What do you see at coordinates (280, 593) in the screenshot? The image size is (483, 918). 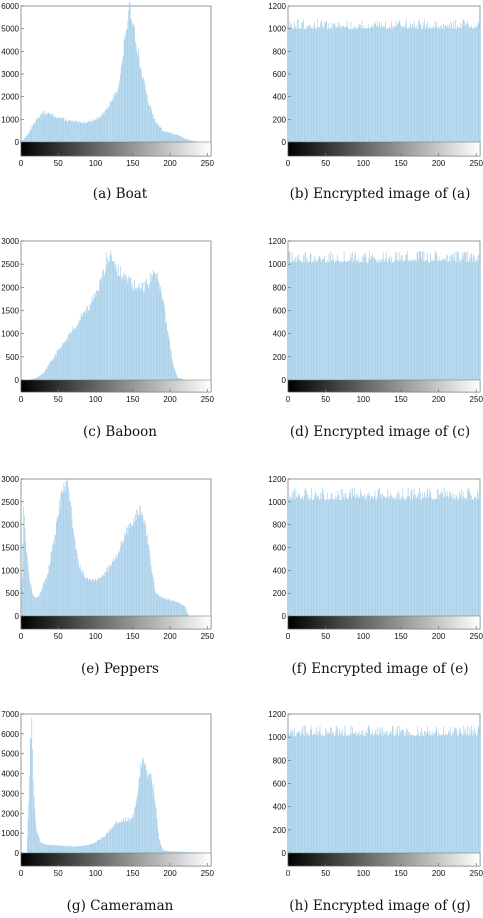 I see `y-tick-label: 200` at bounding box center [280, 593].